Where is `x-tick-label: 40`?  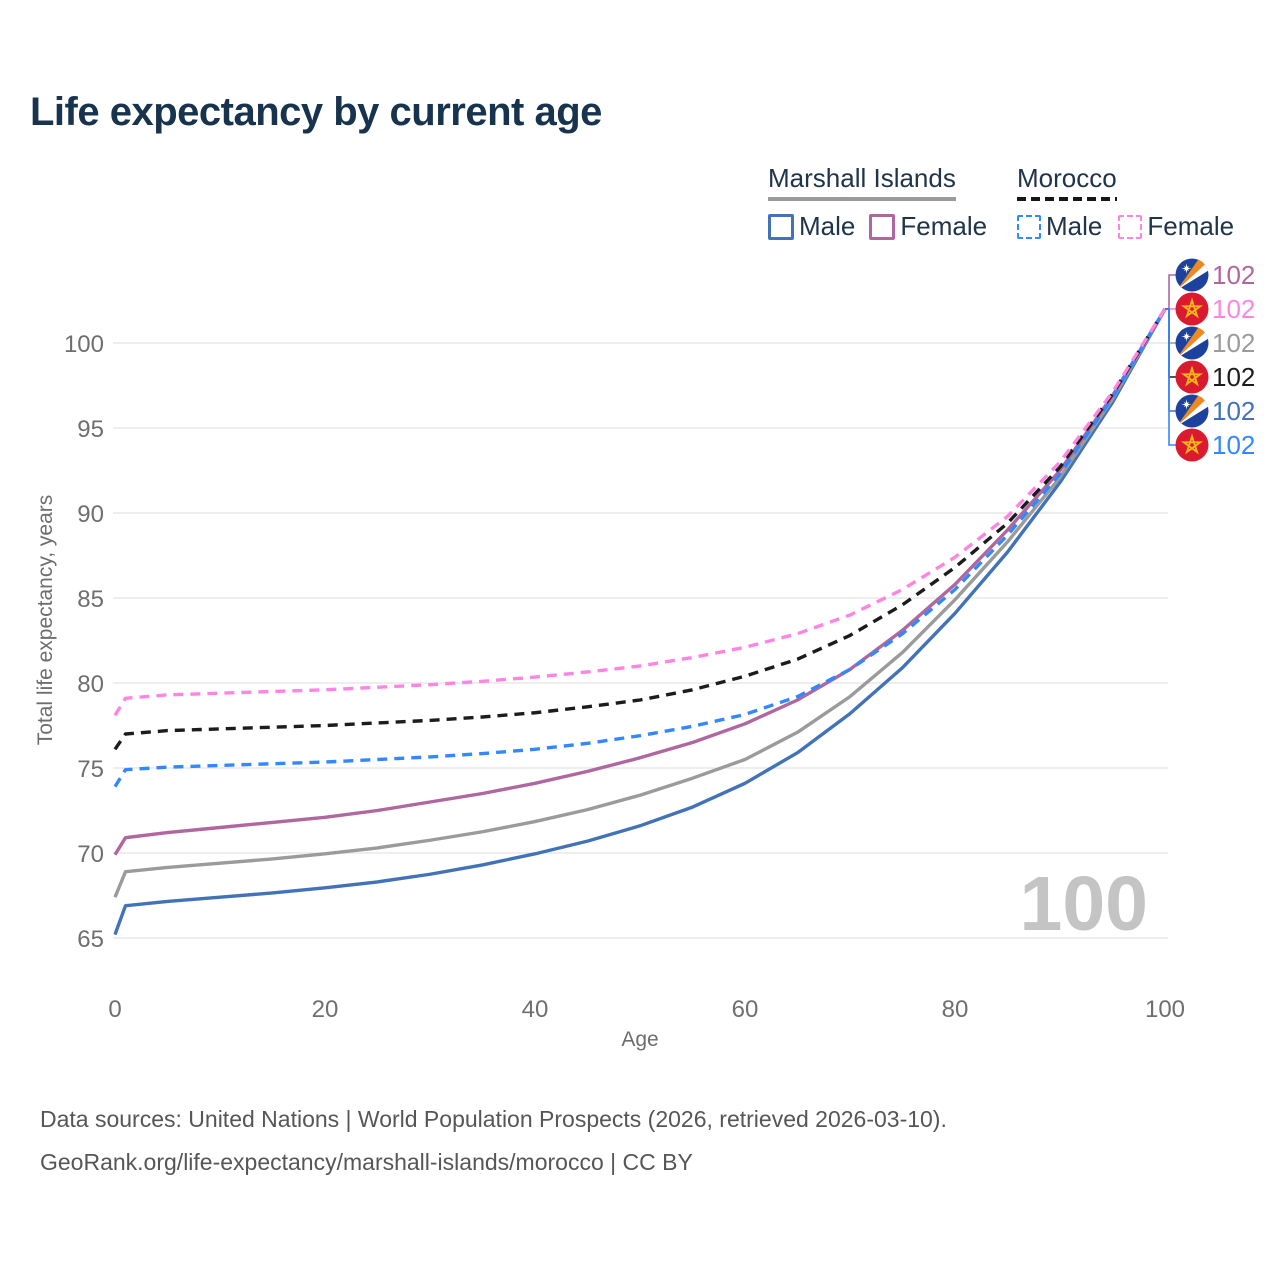 x-tick-label: 40 is located at coordinates (535, 1009).